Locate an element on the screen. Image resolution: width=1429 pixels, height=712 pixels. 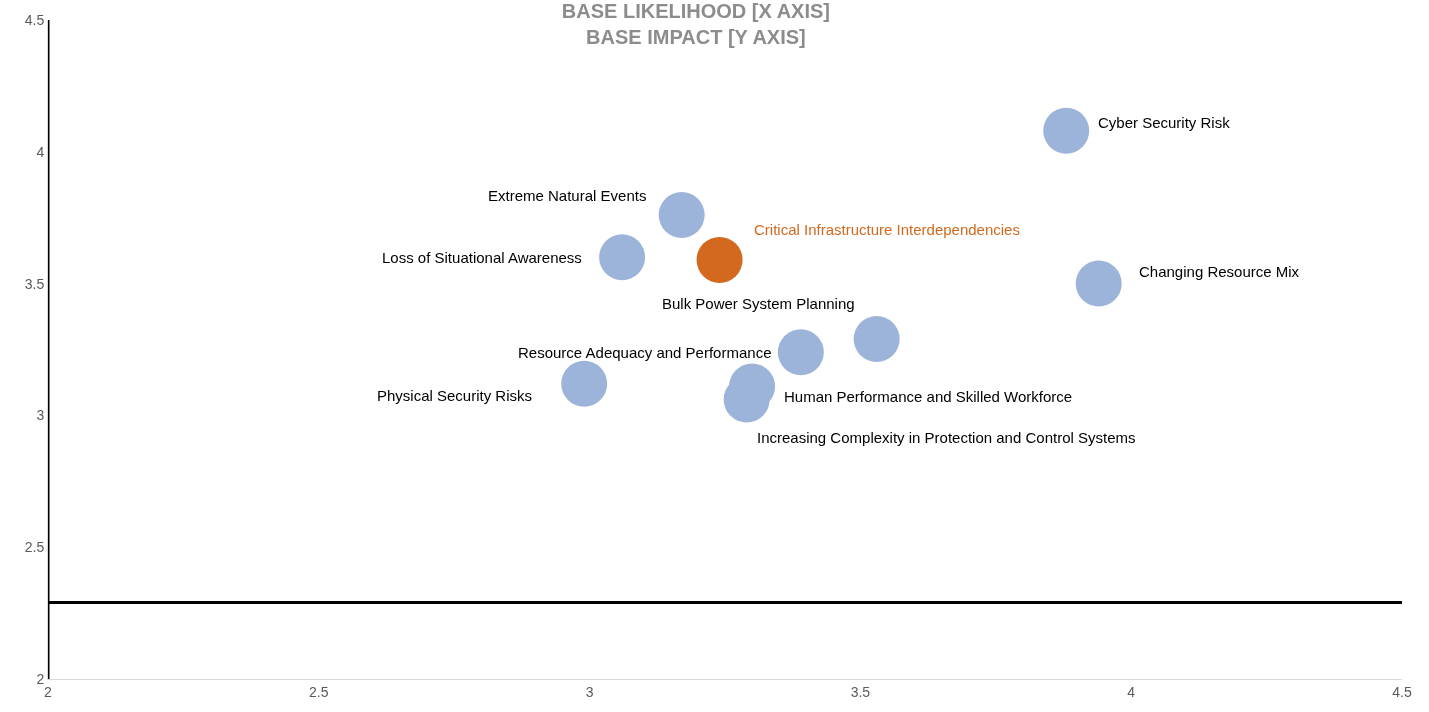
series-label: Cyber Security Risk is located at coordinates (1164, 122).